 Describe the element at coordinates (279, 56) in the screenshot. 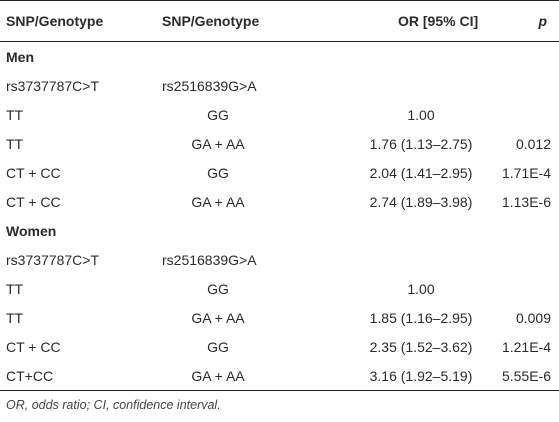

I see `group-heading-men: Men` at that location.